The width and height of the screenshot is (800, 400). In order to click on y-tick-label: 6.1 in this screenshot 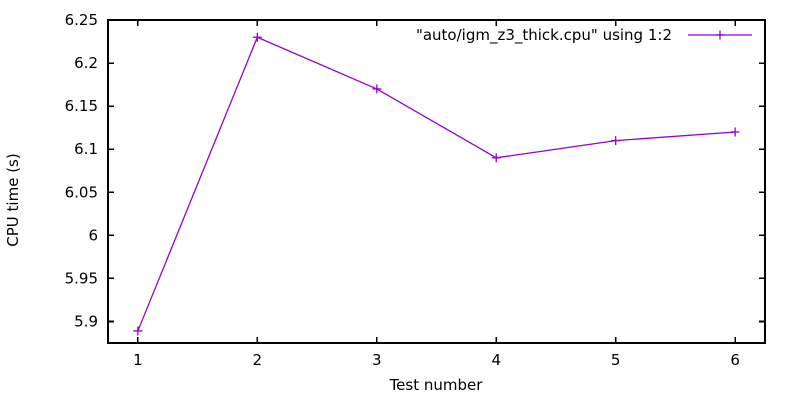, I will do `click(86, 149)`.